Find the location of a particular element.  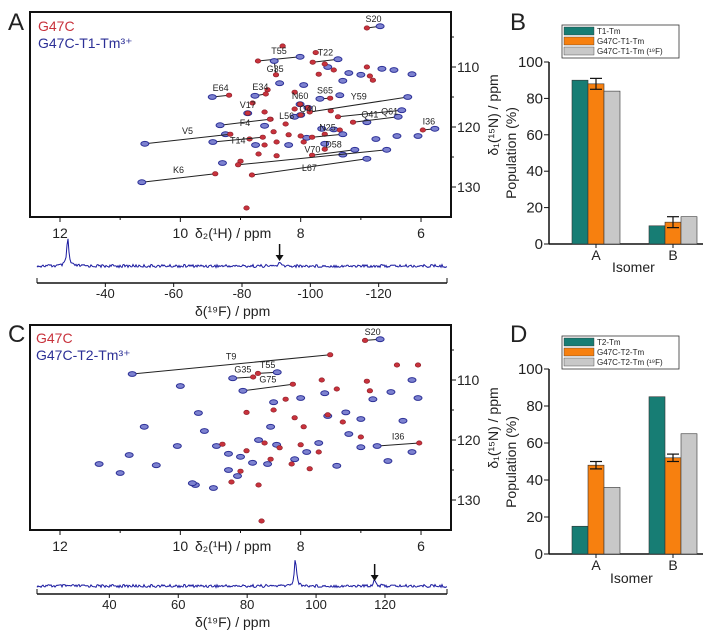

arrow-head-icon is located at coordinates (374, 578).